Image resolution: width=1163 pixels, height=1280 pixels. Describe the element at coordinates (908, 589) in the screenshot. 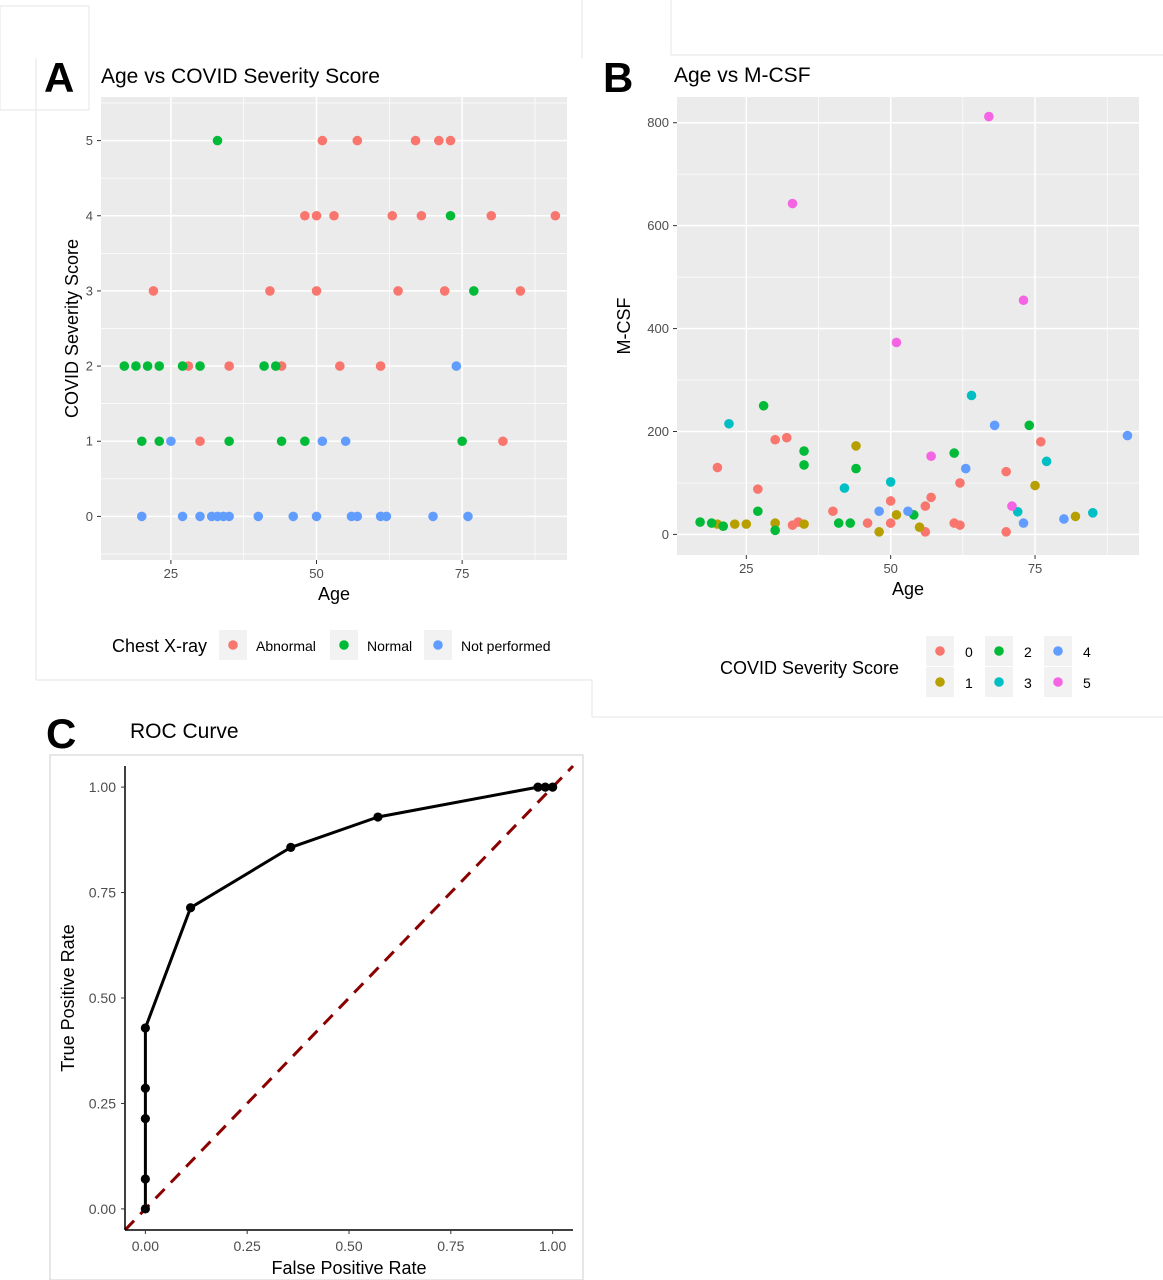

I see `chart-b-xlabel: Age` at that location.